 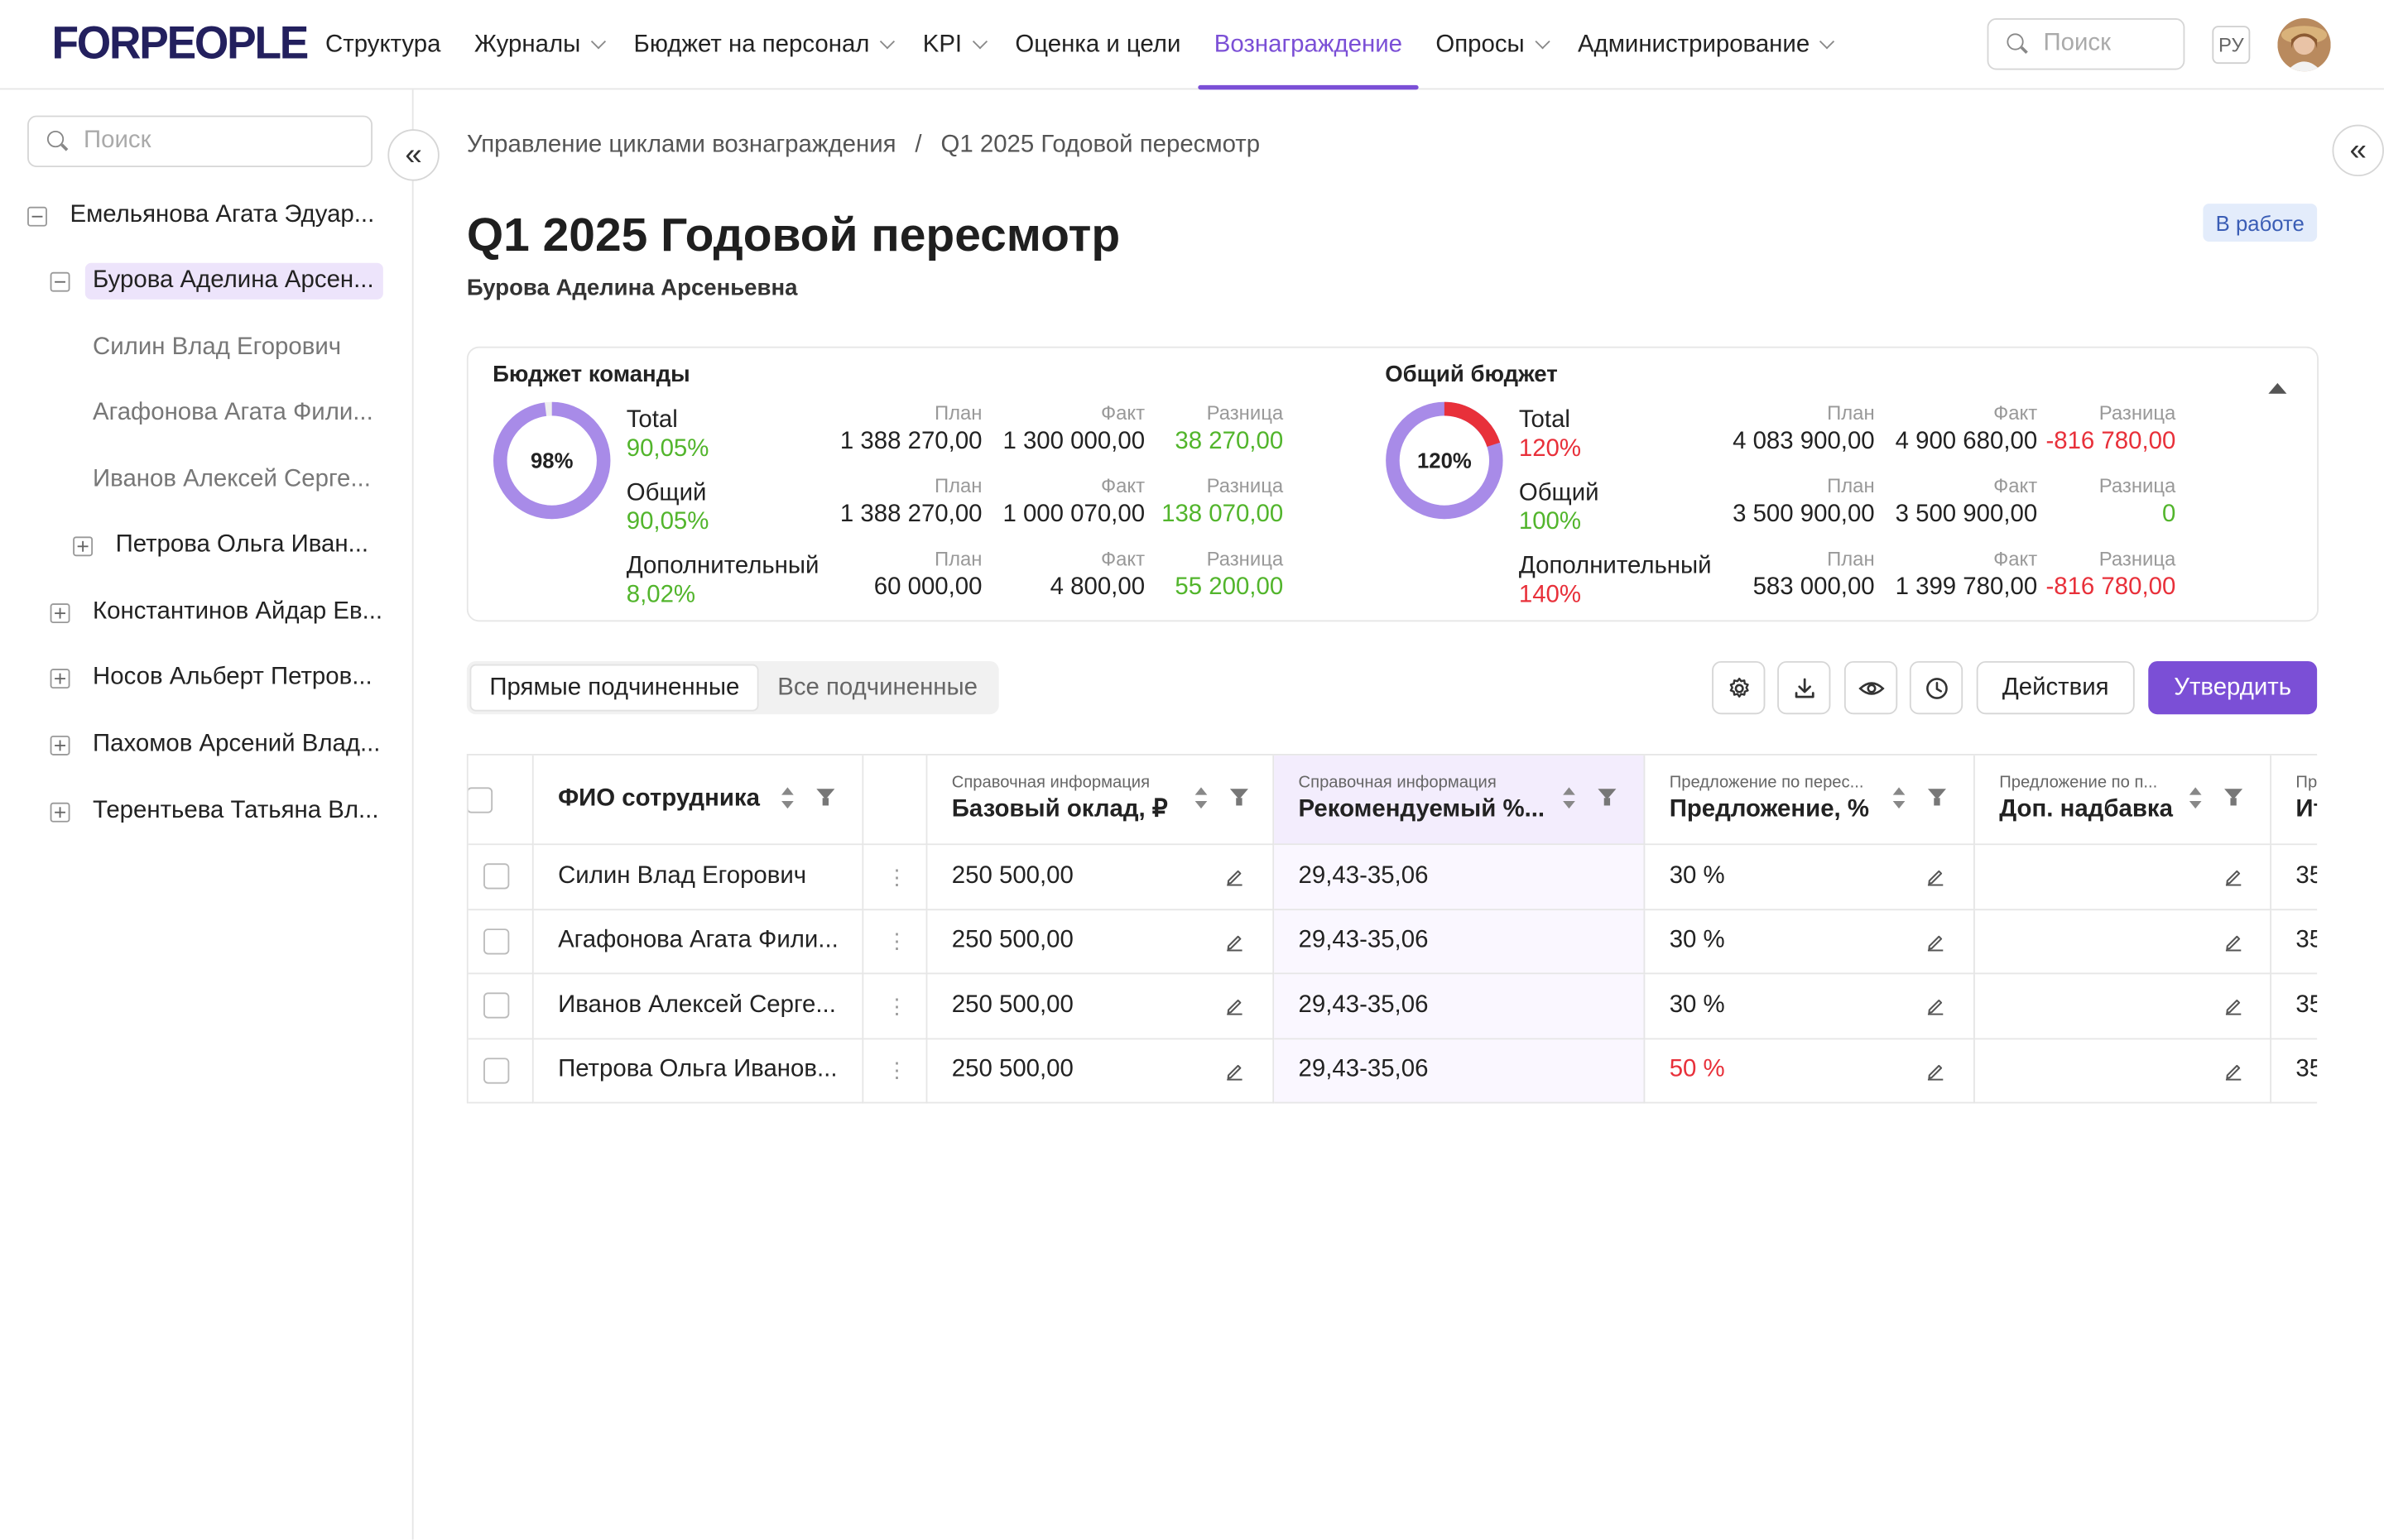 I want to click on column-header-name: ФИО сотрудника, so click(x=698, y=800).